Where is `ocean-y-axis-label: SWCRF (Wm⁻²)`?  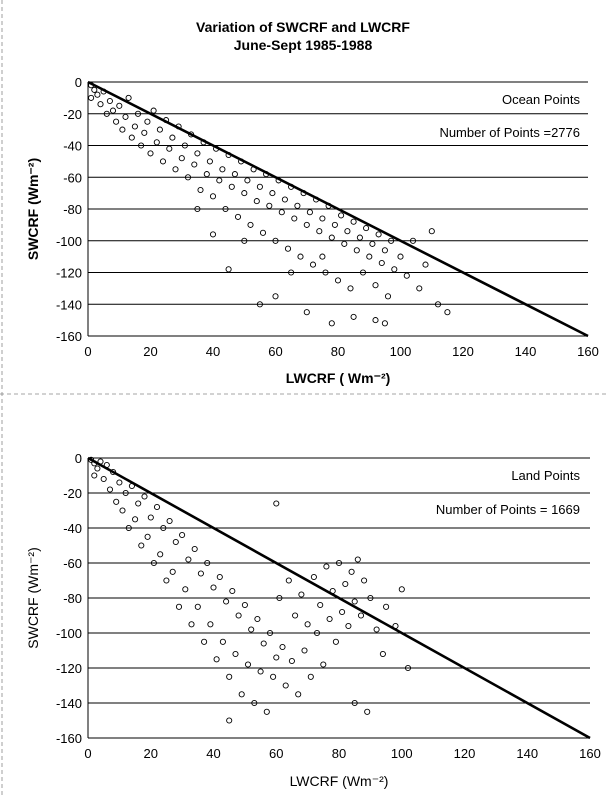
ocean-y-axis-label: SWCRF (Wm⁻²) is located at coordinates (33, 209).